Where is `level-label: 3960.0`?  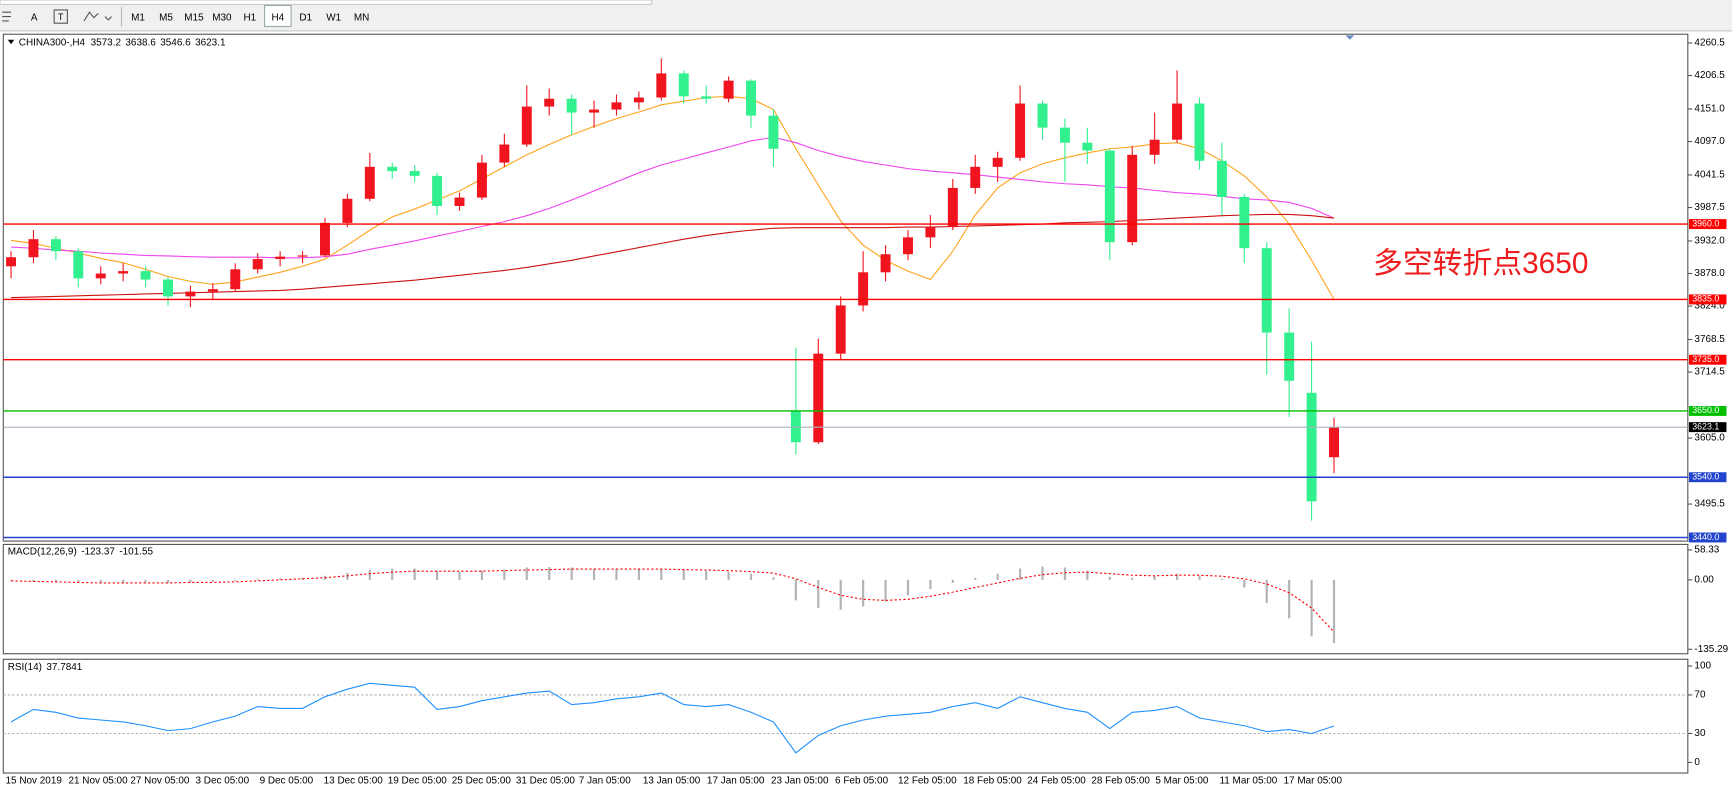
level-label: 3960.0 is located at coordinates (1705, 223).